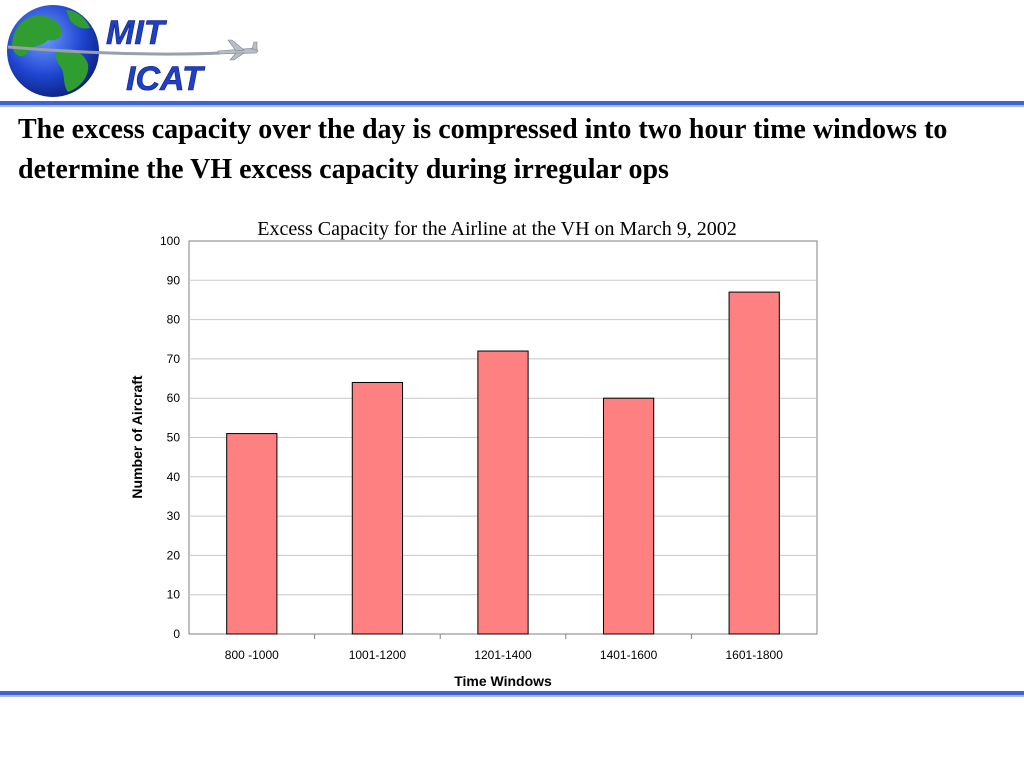 This screenshot has width=1024, height=768. What do you see at coordinates (512, 693) in the screenshot?
I see `footer-rule` at bounding box center [512, 693].